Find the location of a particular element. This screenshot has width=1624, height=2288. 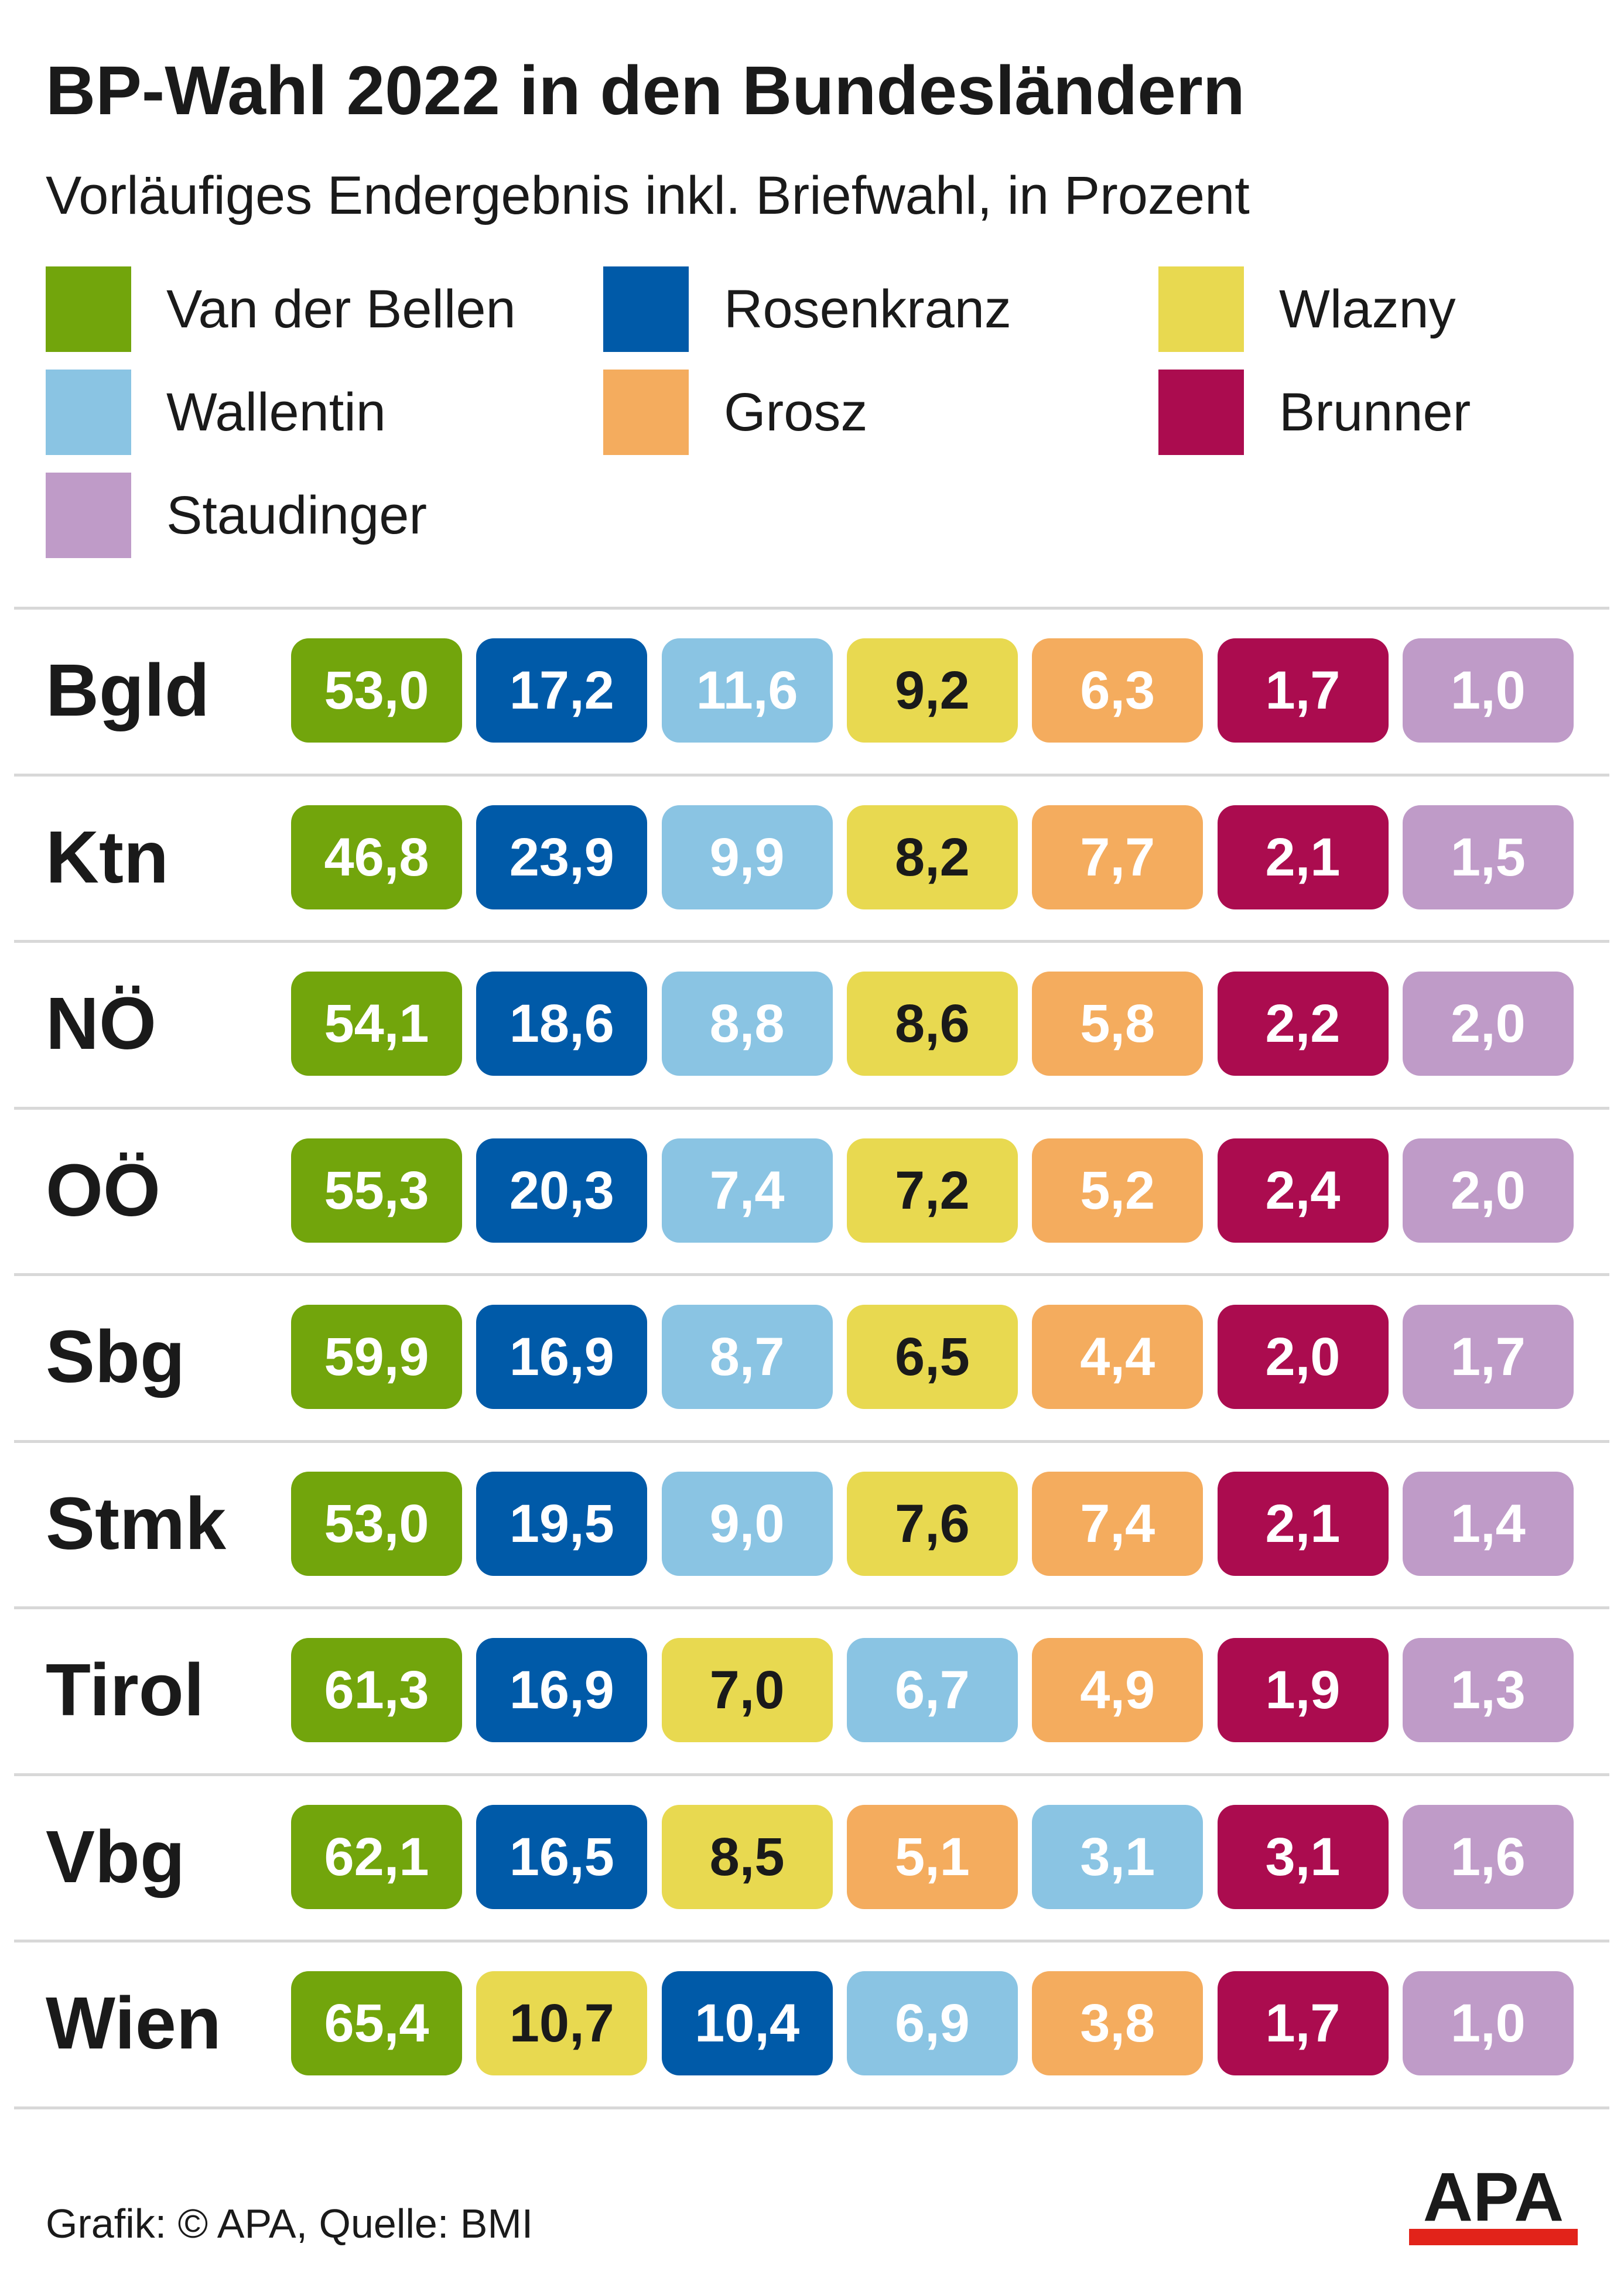

cell-stmk-rosenkranz: 19,5 is located at coordinates (562, 1524).